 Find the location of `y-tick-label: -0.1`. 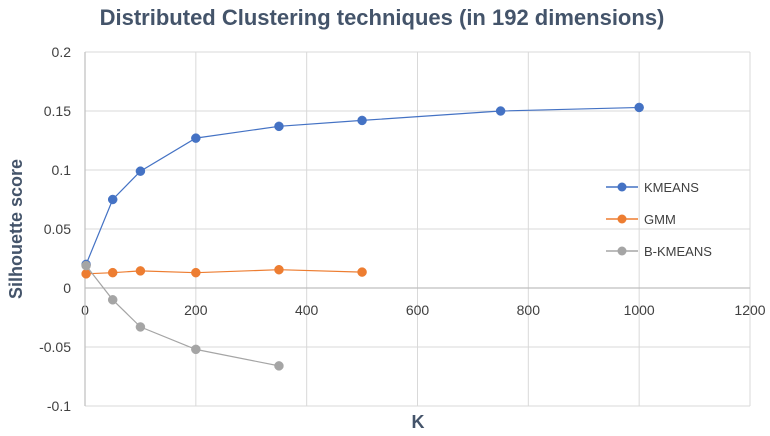

y-tick-label: -0.1 is located at coordinates (59, 406).